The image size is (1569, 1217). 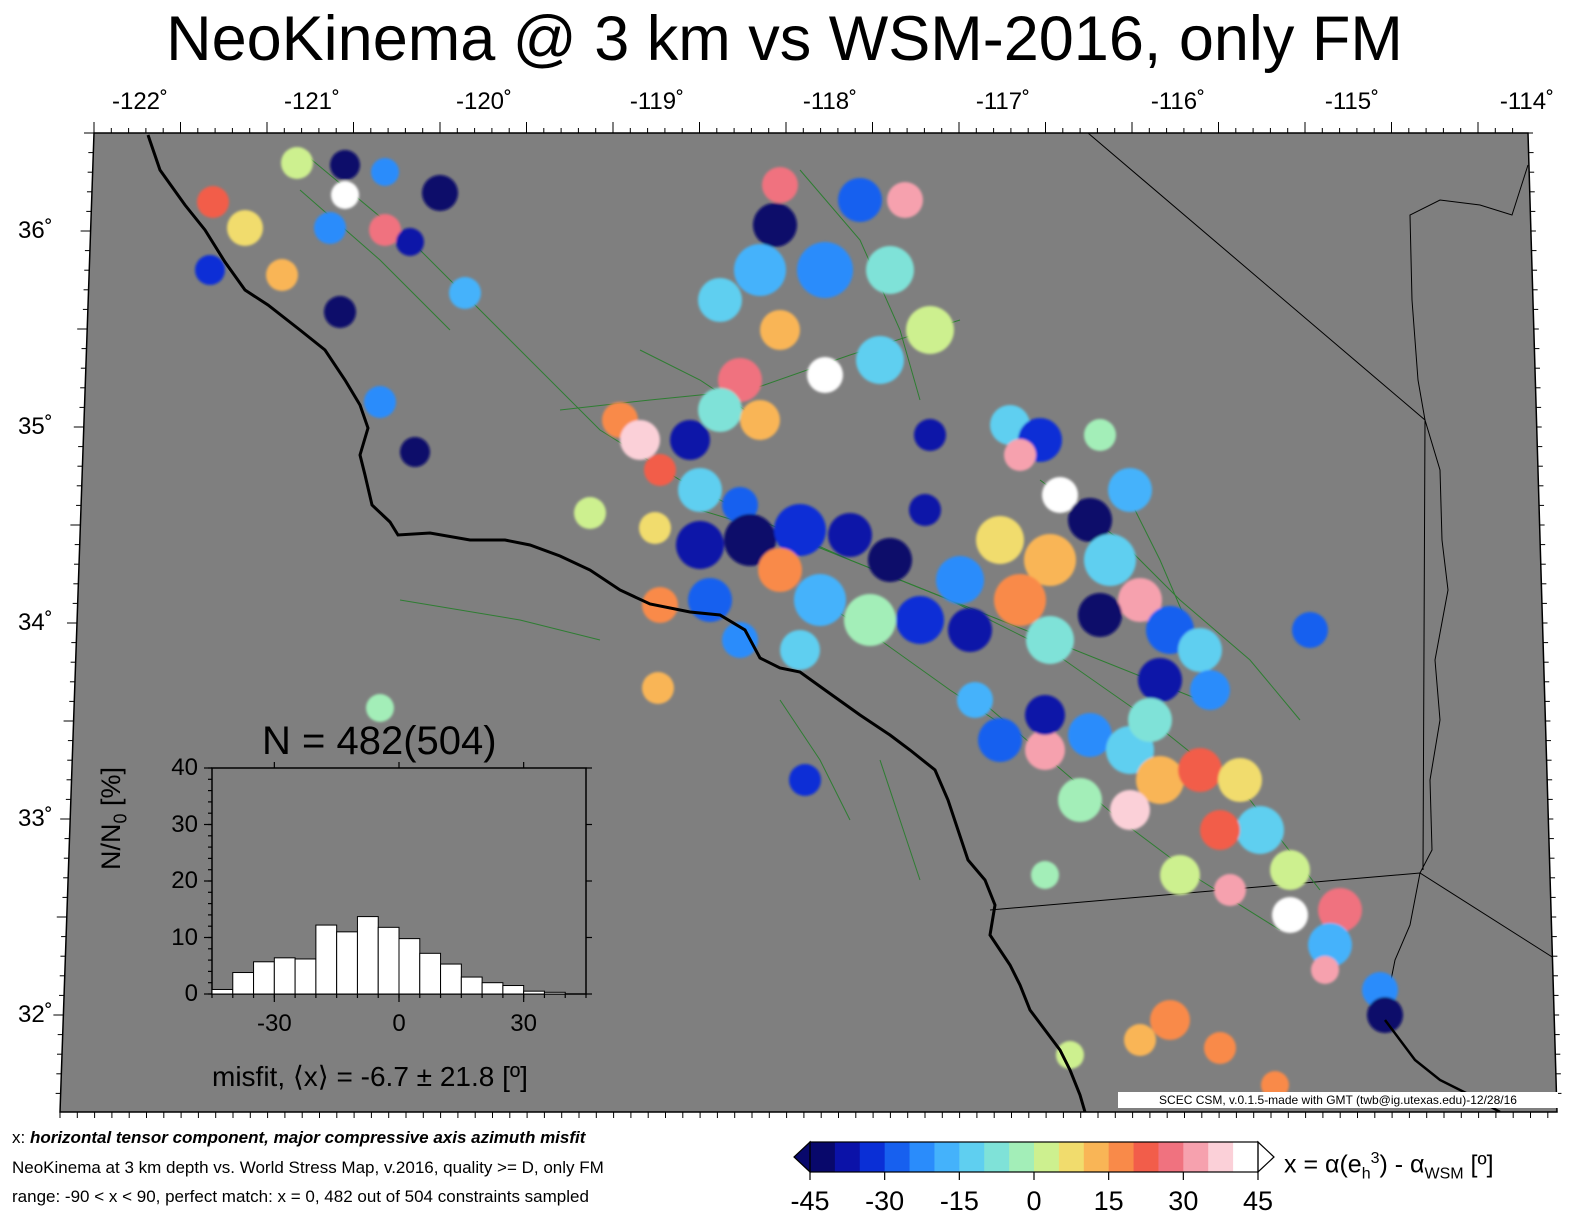 I want to click on histogram-ticks, so click(x=398, y=882).